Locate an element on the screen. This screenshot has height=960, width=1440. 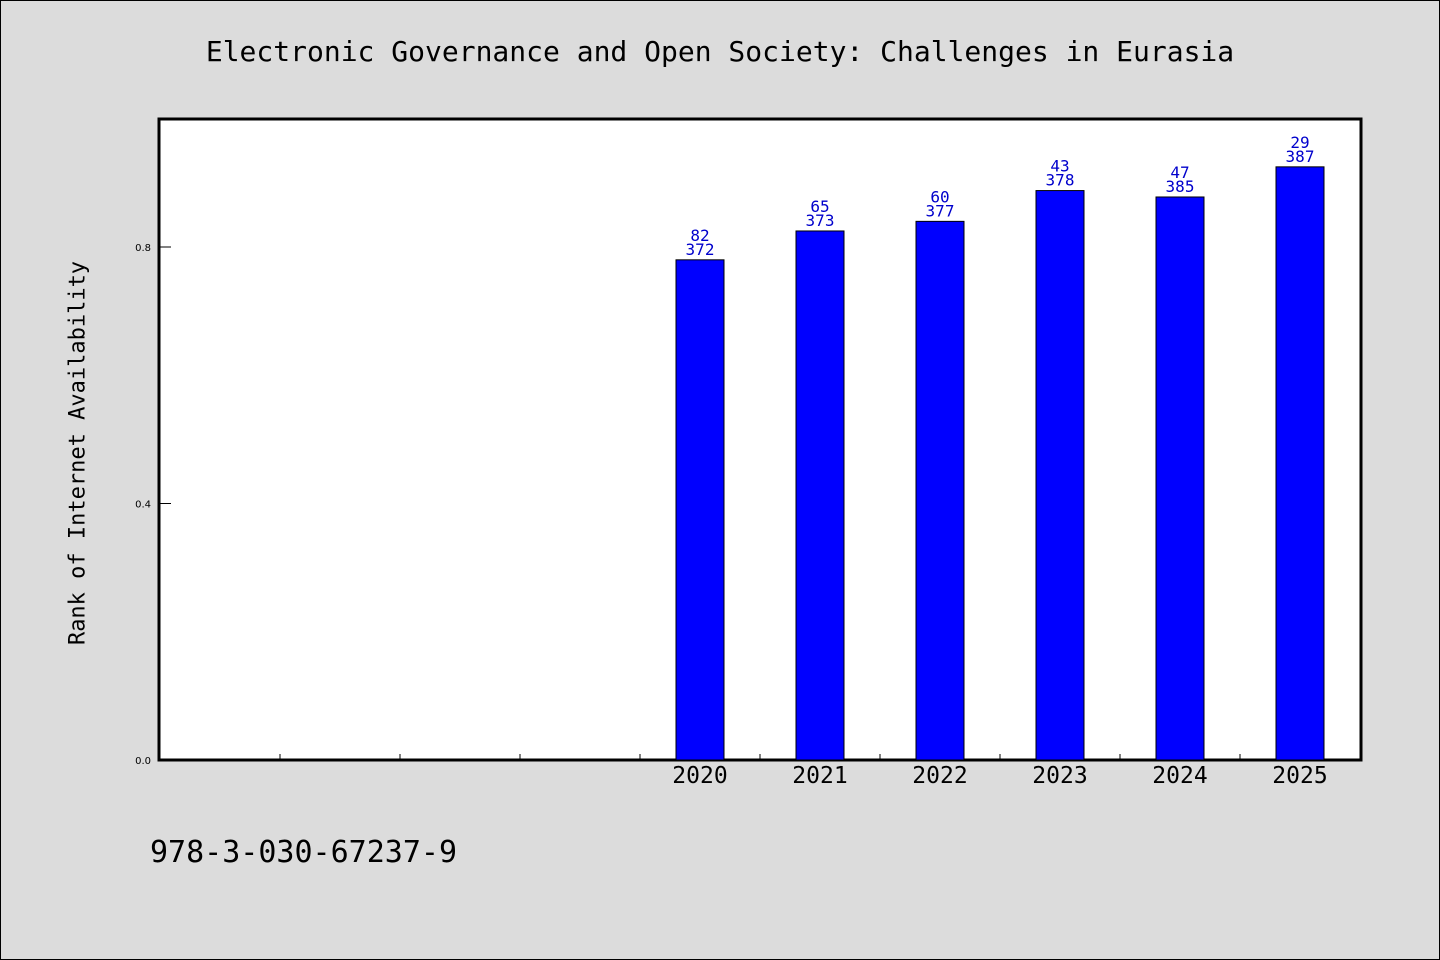
data-label-bottom: 385 is located at coordinates (1180, 186).